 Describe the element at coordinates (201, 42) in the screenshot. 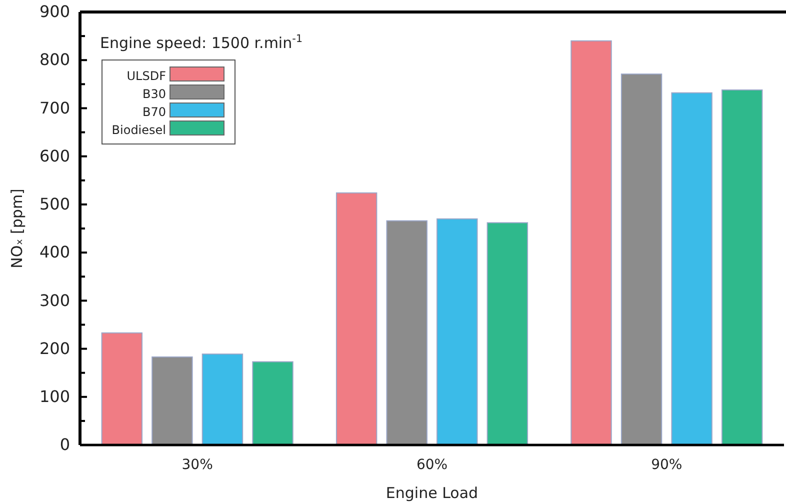

I see `annotation: Engine speed: 1500 r.min$^{-1}$` at that location.